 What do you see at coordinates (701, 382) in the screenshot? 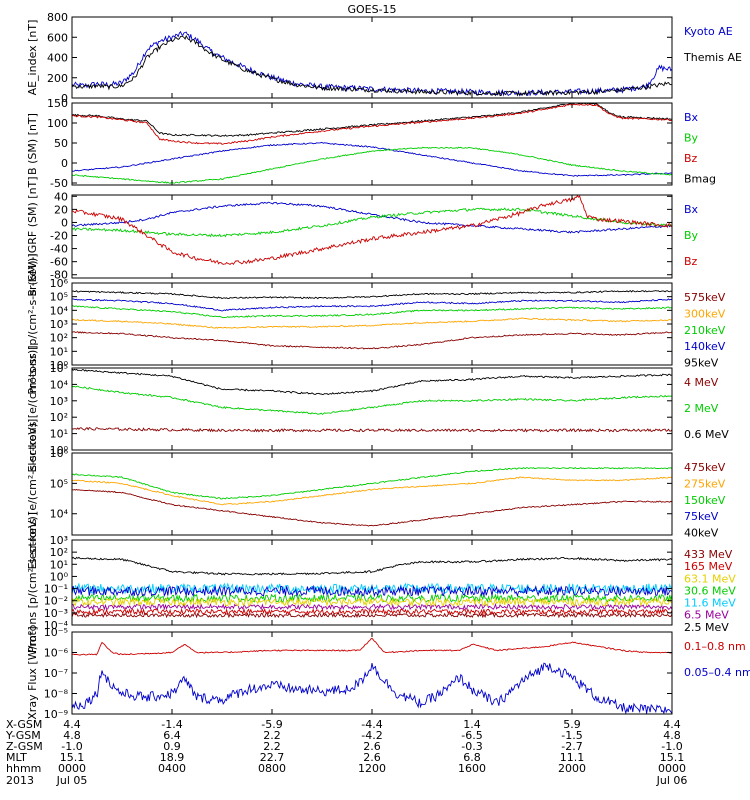
I see `legend-entry: 4 MeV` at bounding box center [701, 382].